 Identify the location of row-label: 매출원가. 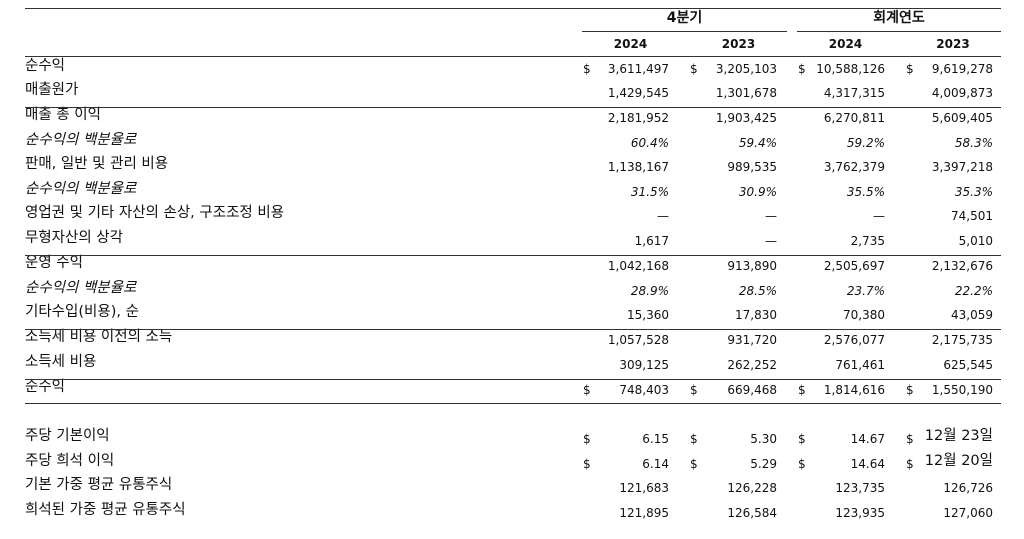
(52, 90).